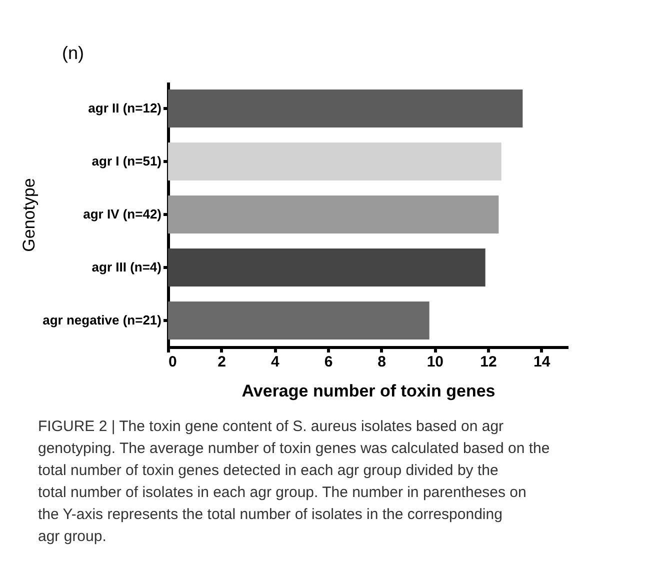 The width and height of the screenshot is (657, 583). What do you see at coordinates (122, 214) in the screenshot?
I see `y-tick-label: agr IV (n=42)` at bounding box center [122, 214].